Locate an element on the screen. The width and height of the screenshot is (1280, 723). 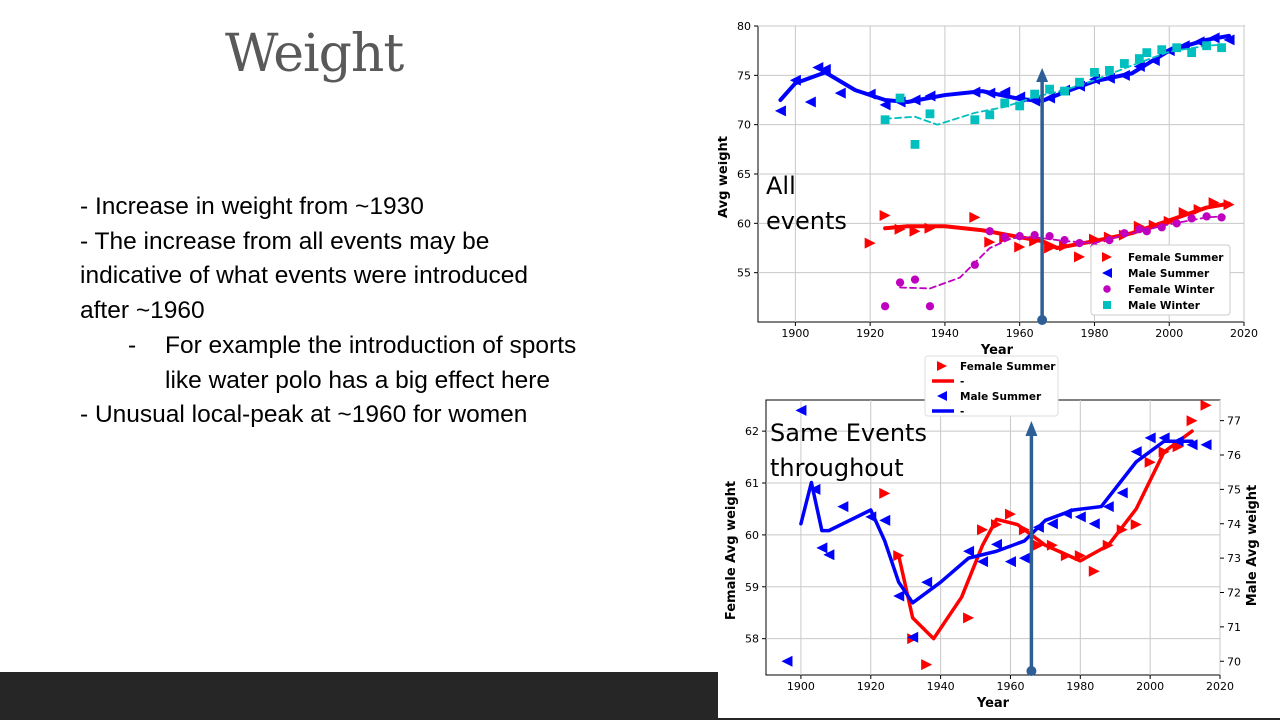
chart1-x-axis-label: Year is located at coordinates (997, 350).